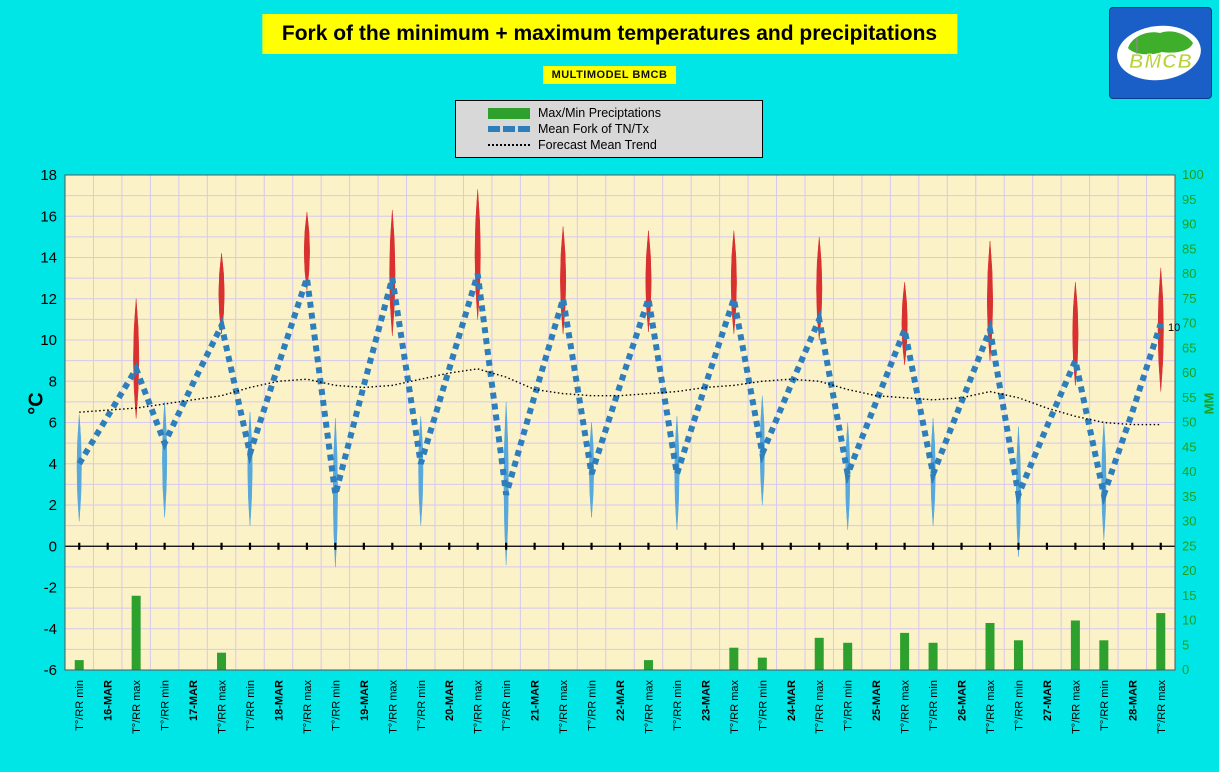  Describe the element at coordinates (536, 700) in the screenshot. I see `svg-text: 21-MAR` at that location.